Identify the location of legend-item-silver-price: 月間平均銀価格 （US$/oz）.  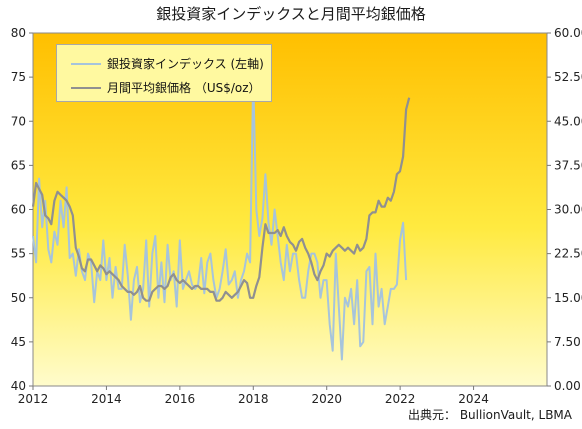
(166, 87).